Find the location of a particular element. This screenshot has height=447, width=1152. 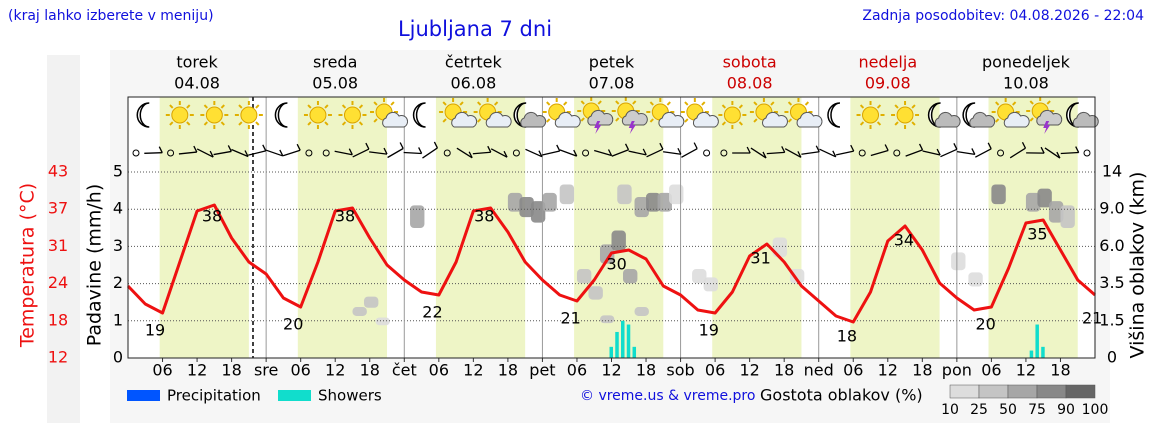

updated: Zadnja posodobitev: 04.08.2026 - 22:04 is located at coordinates (1003, 16).